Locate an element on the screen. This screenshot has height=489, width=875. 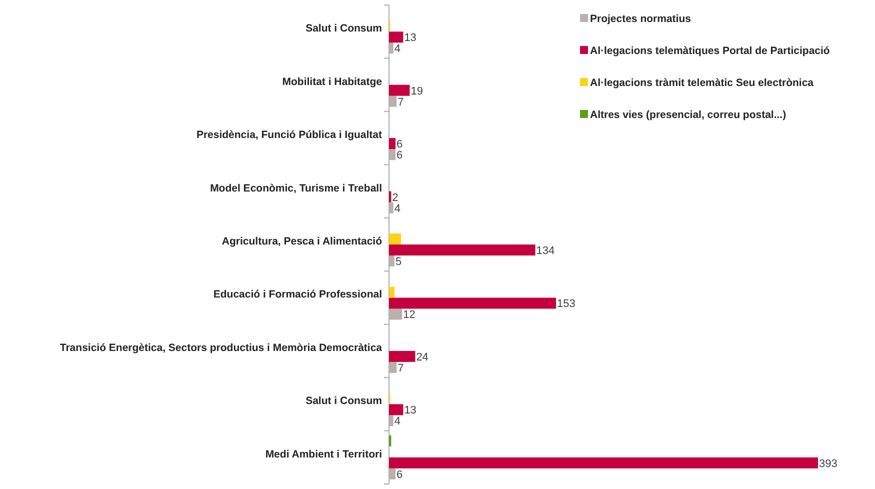
data-label: 24 is located at coordinates (422, 357).